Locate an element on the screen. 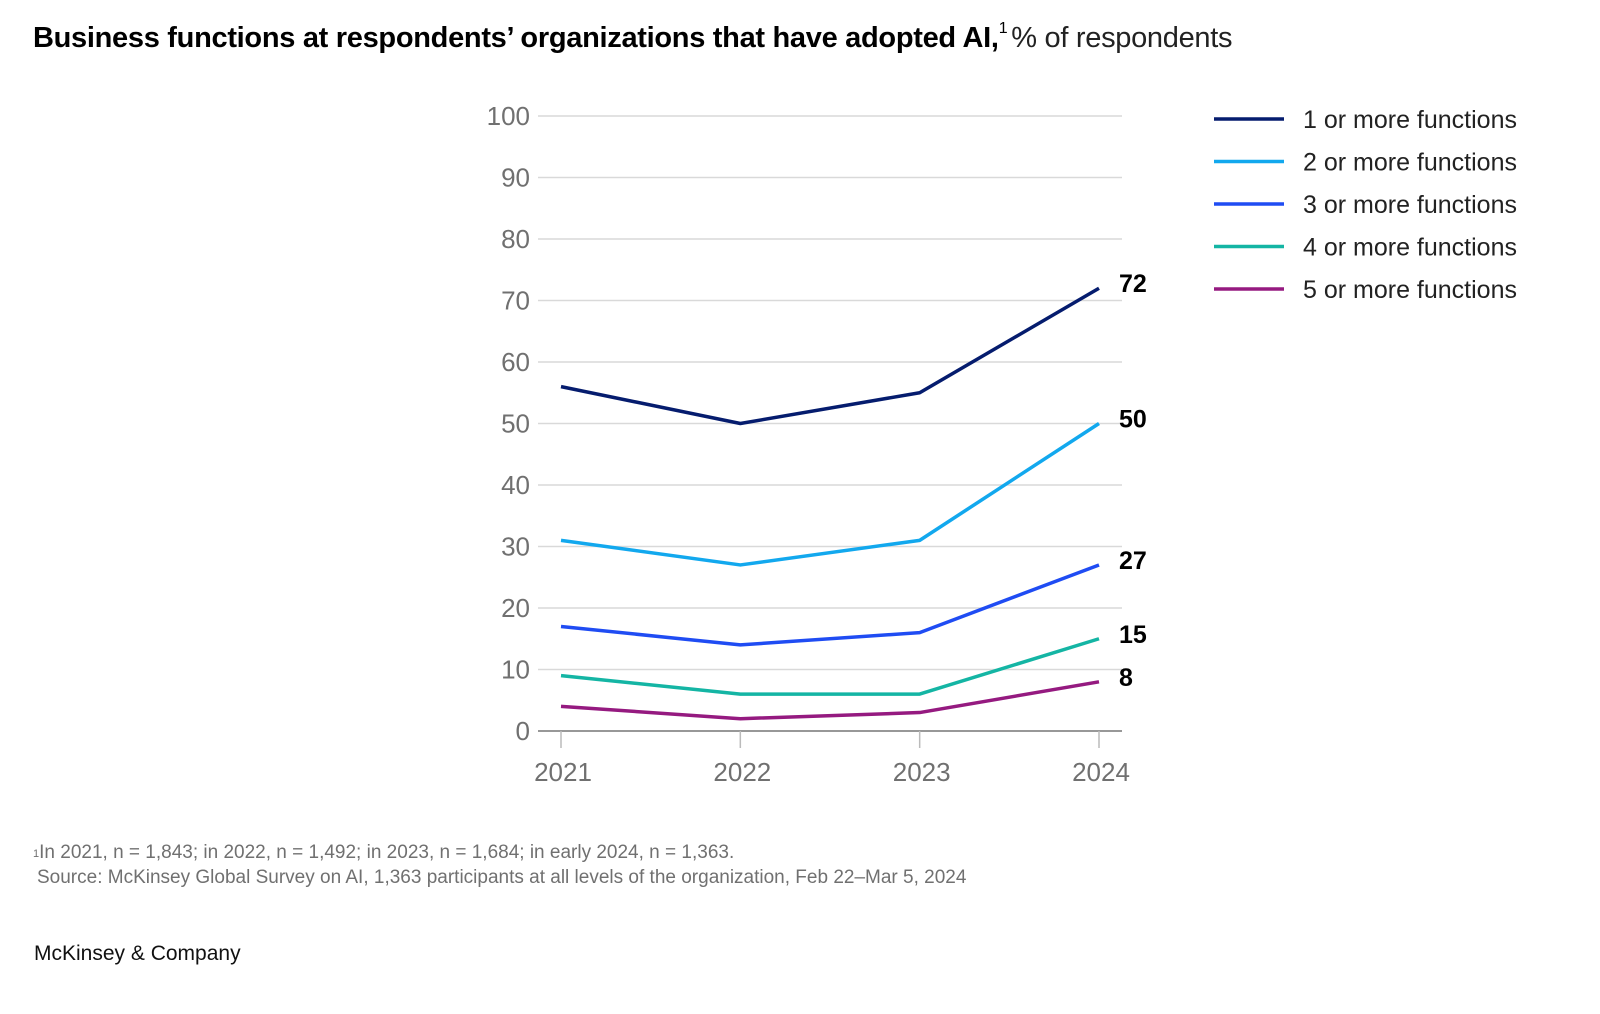  footnote-marker: 1 is located at coordinates (36, 854).